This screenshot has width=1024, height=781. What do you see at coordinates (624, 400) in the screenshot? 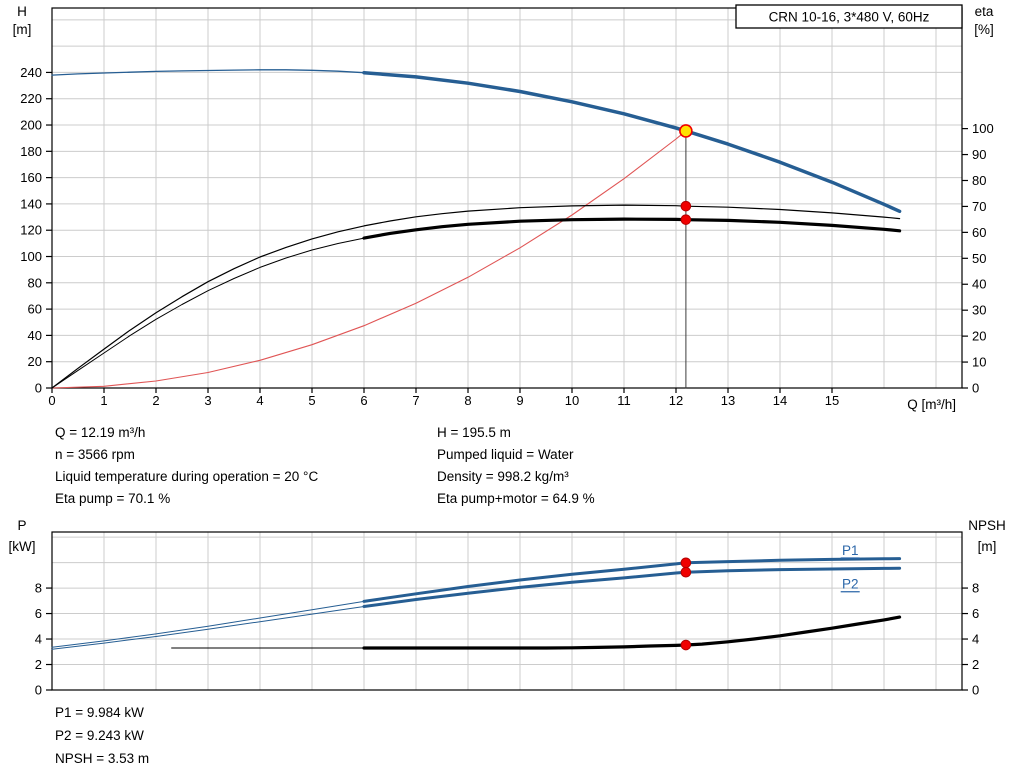
I see `x-tick-label: 11` at bounding box center [624, 400].